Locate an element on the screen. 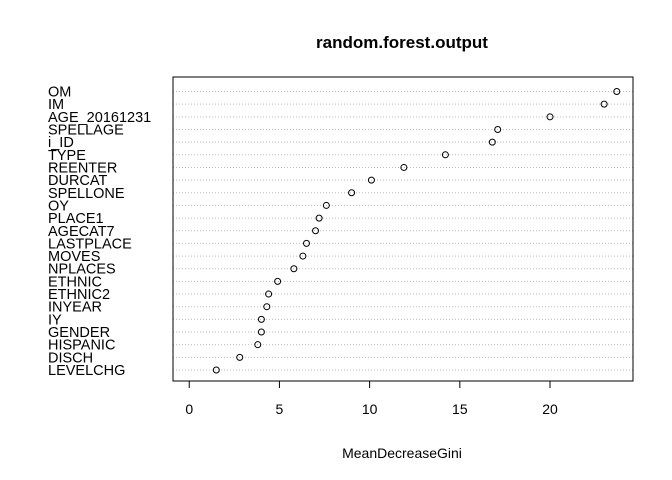  category-label: TYPE is located at coordinates (67, 156).